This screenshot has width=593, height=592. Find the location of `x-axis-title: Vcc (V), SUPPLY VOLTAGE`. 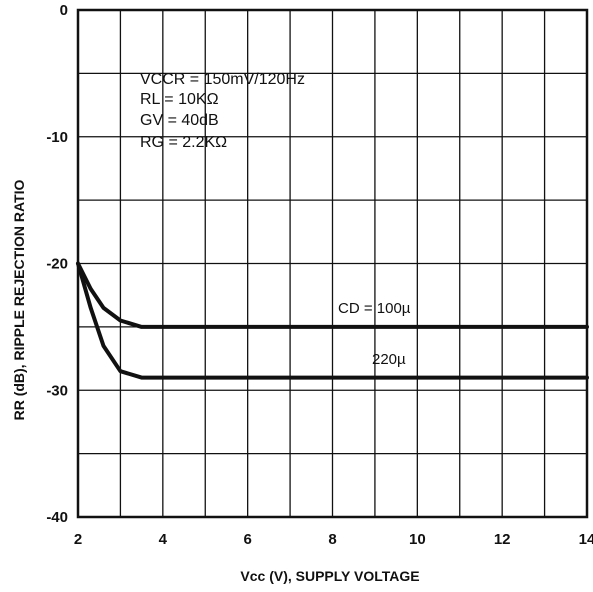

x-axis-title: Vcc (V), SUPPLY VOLTAGE is located at coordinates (329, 576).